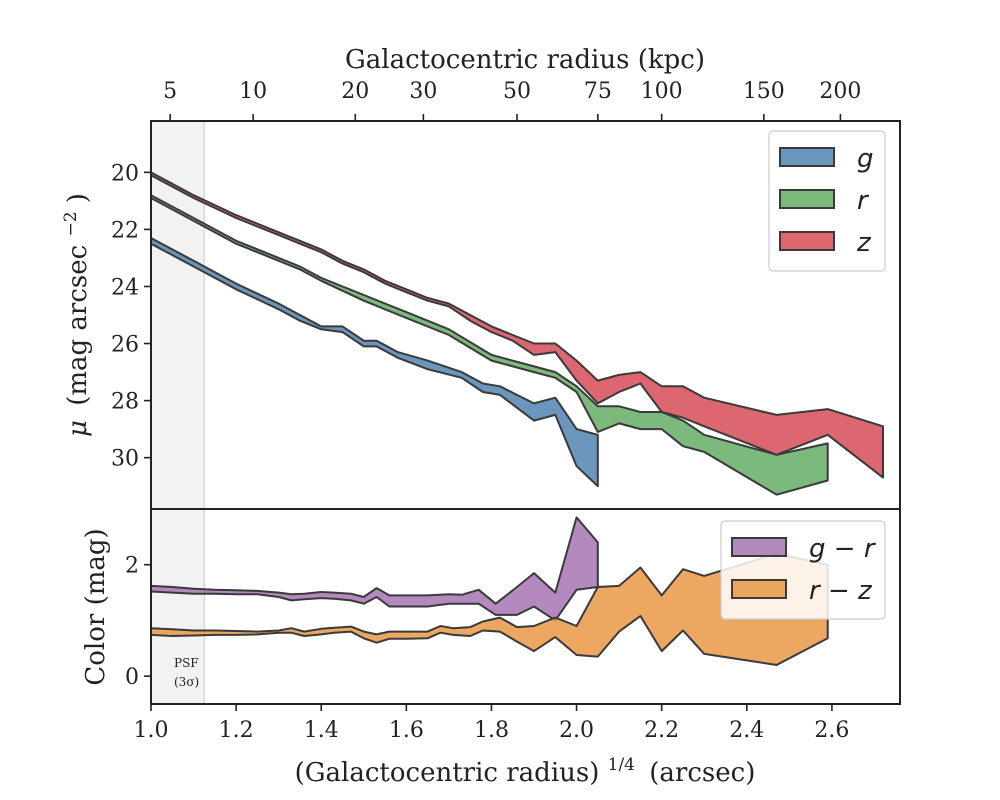 This screenshot has width=1000, height=800. I want to click on top-axis-title: Galactocentric radius (kpc), so click(525, 60).